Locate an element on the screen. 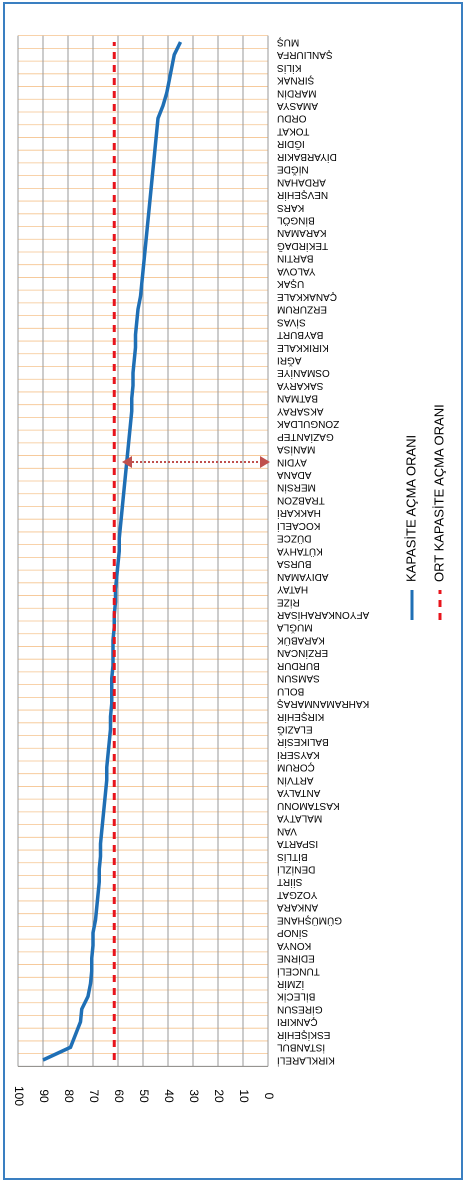 This screenshot has width=467, height=1184. x-tick-label: SAMSUN is located at coordinates (298, 678).